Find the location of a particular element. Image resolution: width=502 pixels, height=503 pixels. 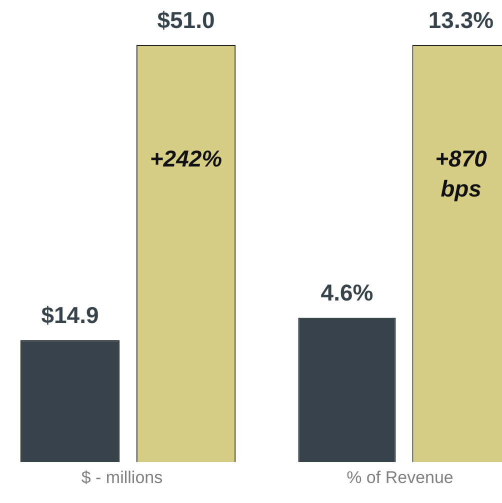

x-axis-title: $ - millions is located at coordinates (122, 478).